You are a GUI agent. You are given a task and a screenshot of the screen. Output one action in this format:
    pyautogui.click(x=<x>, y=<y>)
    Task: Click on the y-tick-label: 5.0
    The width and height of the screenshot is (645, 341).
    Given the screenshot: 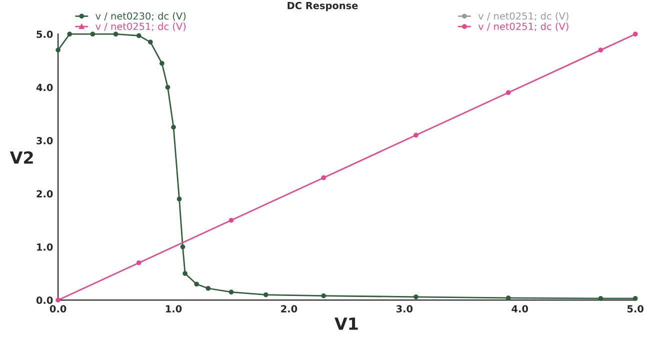 What is the action you would take?
    pyautogui.click(x=44, y=34)
    